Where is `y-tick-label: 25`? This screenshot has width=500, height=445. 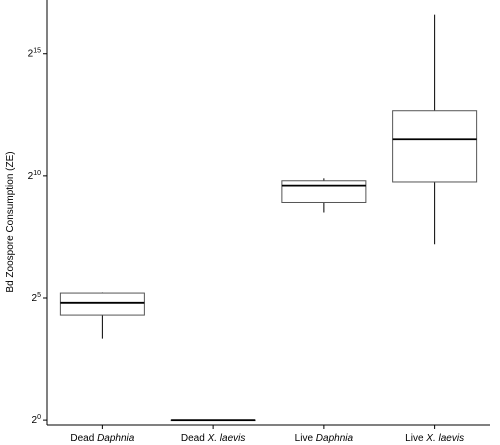 y-tick-label: 25 is located at coordinates (37, 298).